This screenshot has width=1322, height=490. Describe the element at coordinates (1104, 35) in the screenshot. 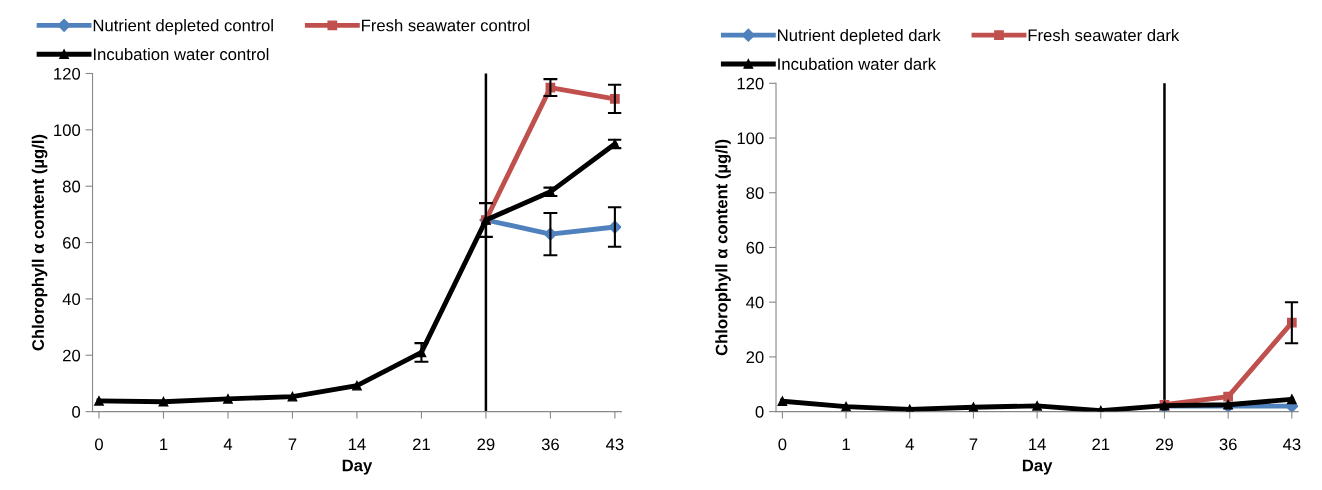

I see `legend-label: Fresh seawater dark` at that location.